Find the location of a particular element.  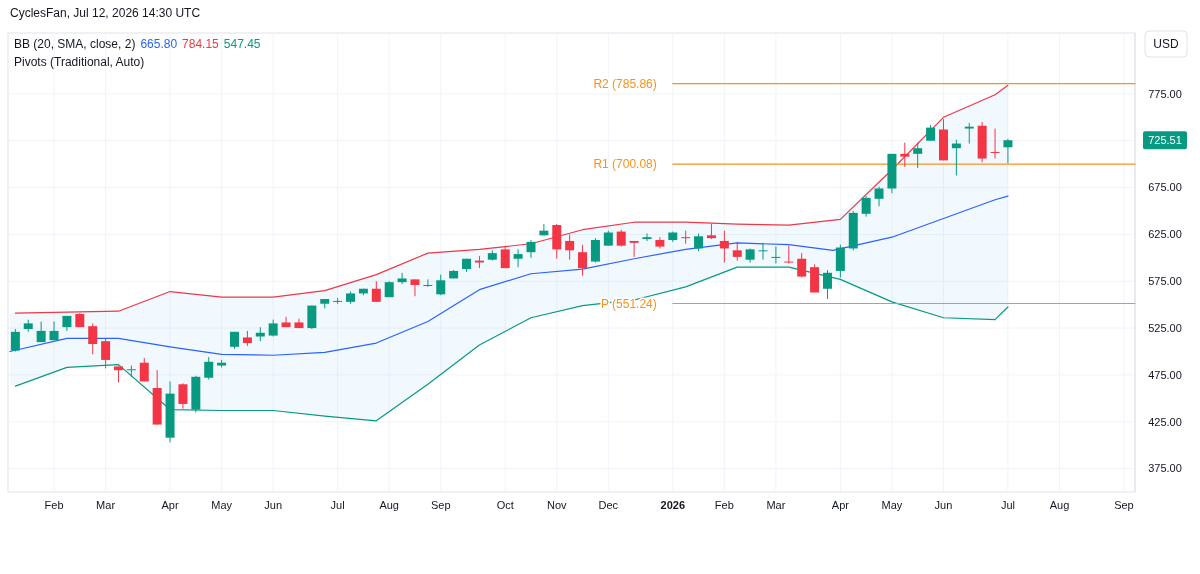

y-tick-label: 525.00 is located at coordinates (1165, 327).